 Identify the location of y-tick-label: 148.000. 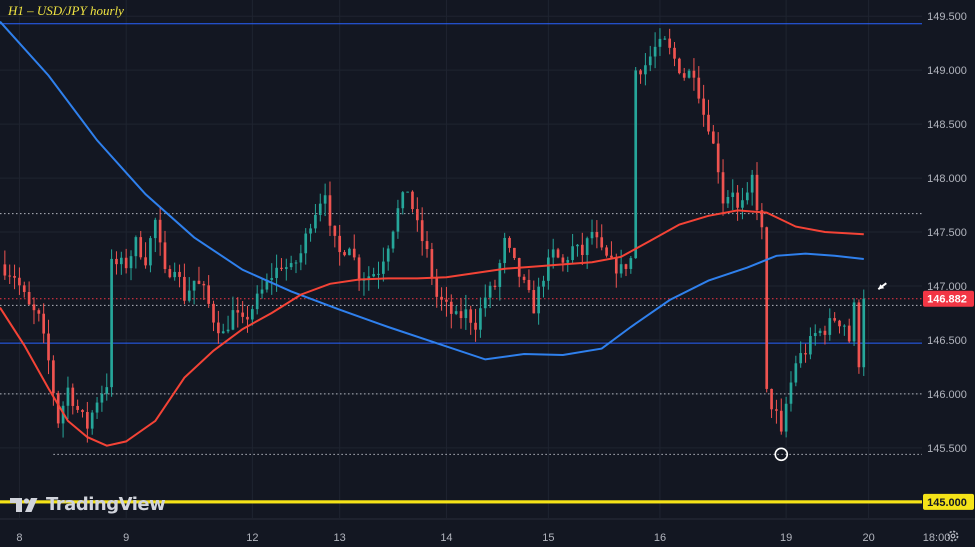
(947, 179).